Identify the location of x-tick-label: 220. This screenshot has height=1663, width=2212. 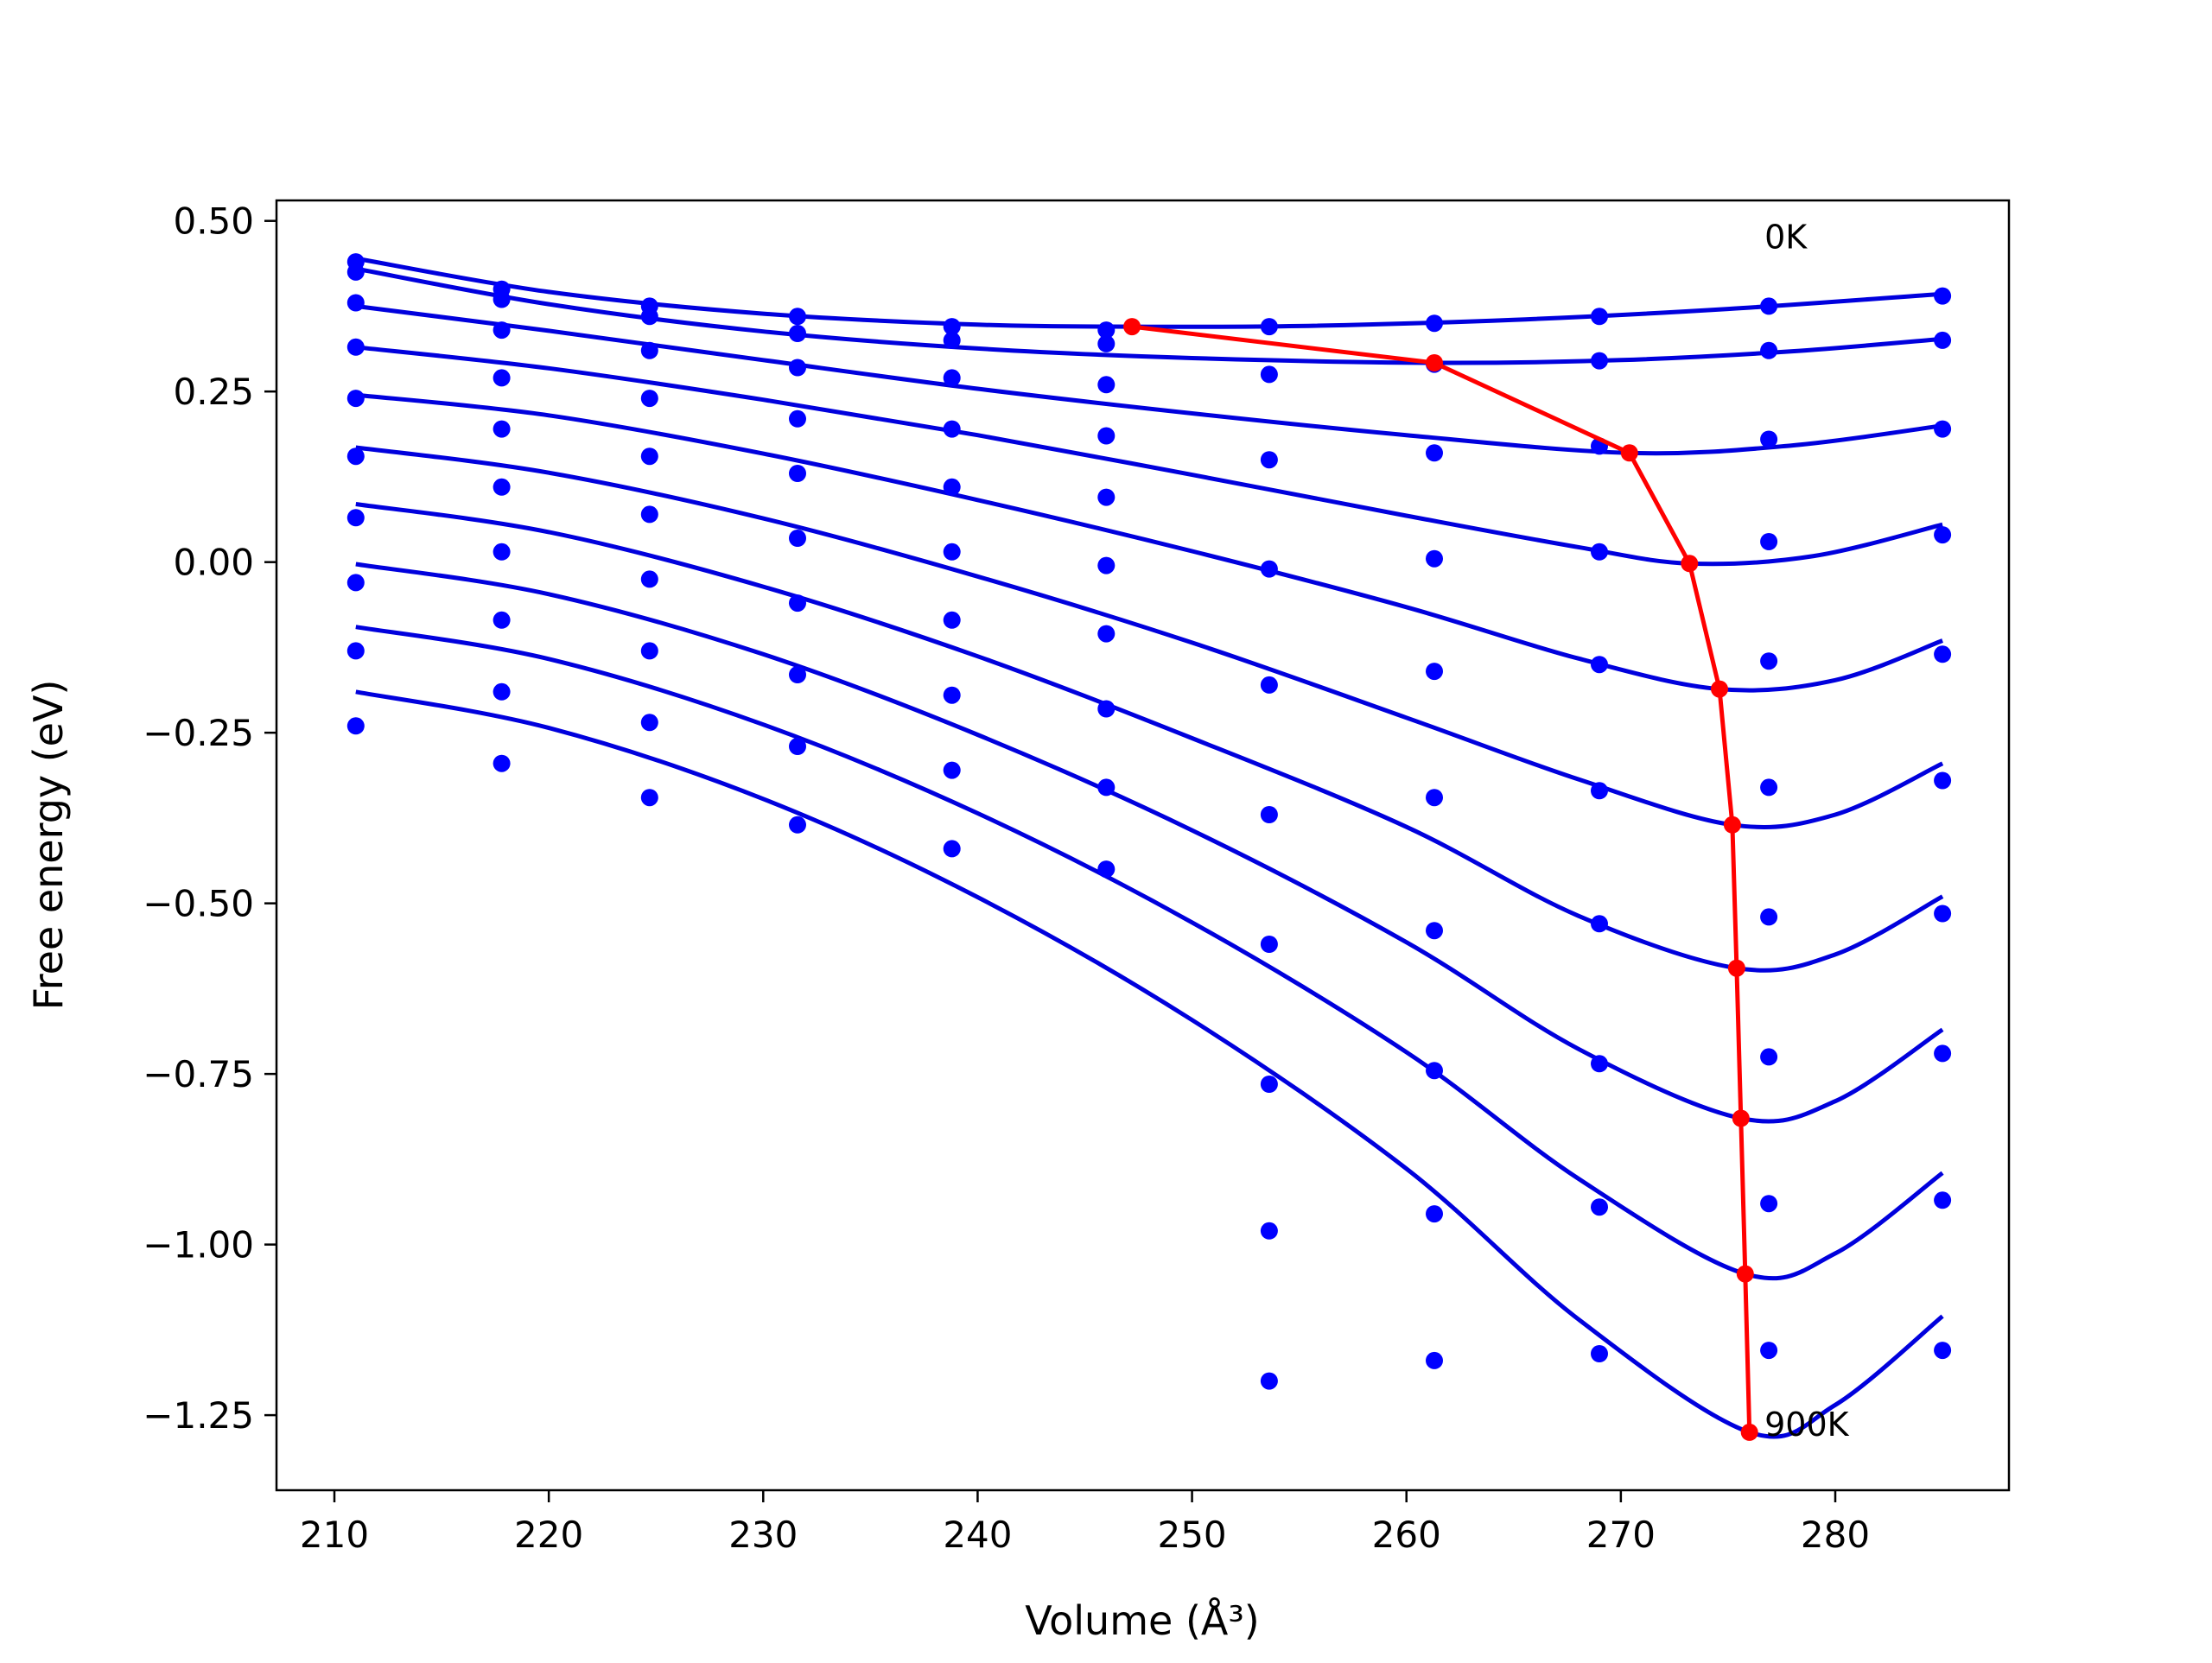
(548, 1535).